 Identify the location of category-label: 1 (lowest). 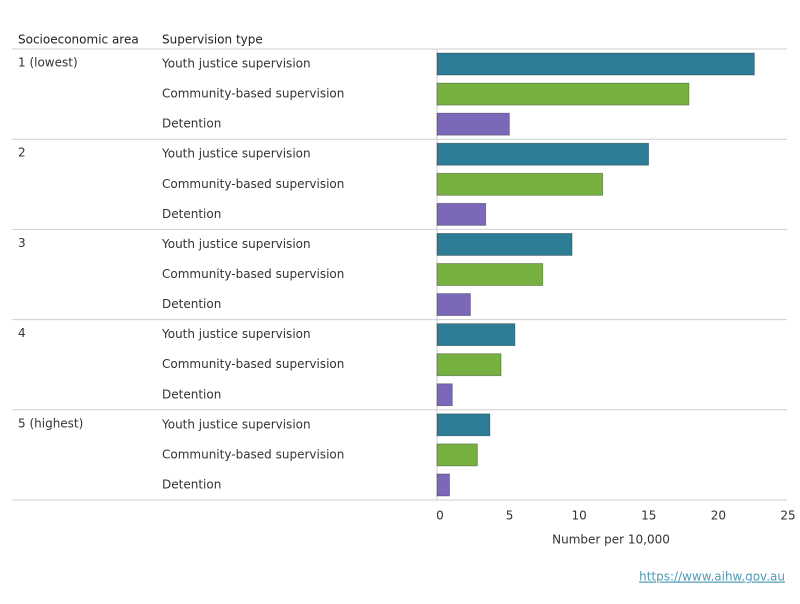
(48, 63).